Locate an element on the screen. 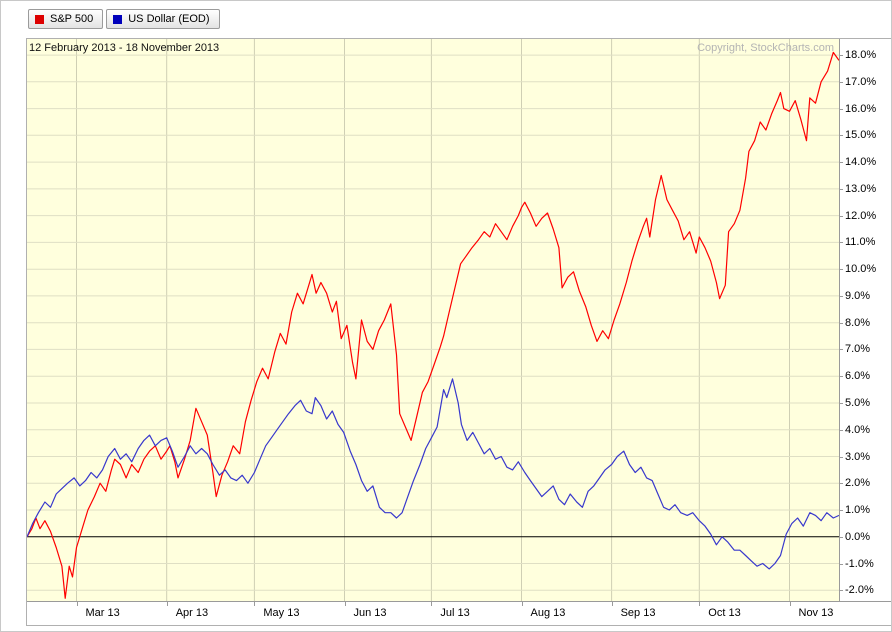  y-tick-label: -1.0% is located at coordinates (859, 563).